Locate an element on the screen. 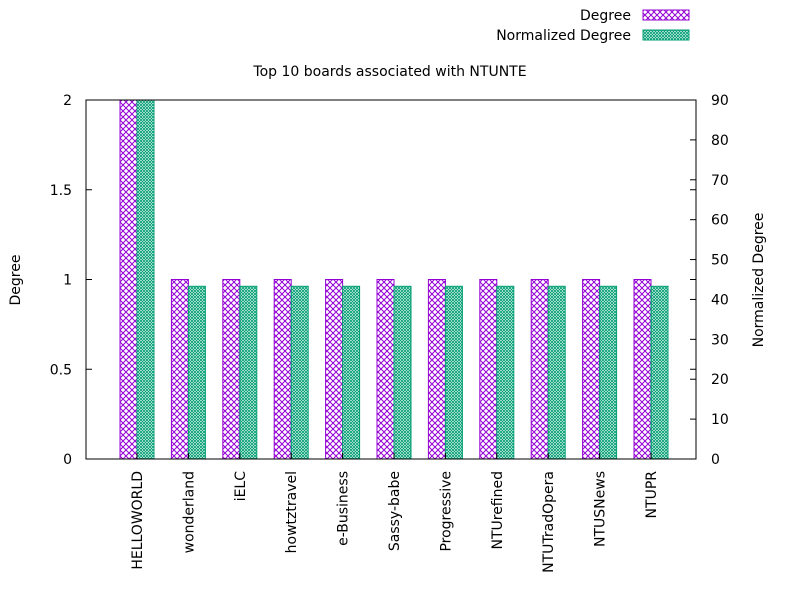 The height and width of the screenshot is (600, 800). y-axis-label: Degree is located at coordinates (16, 280).